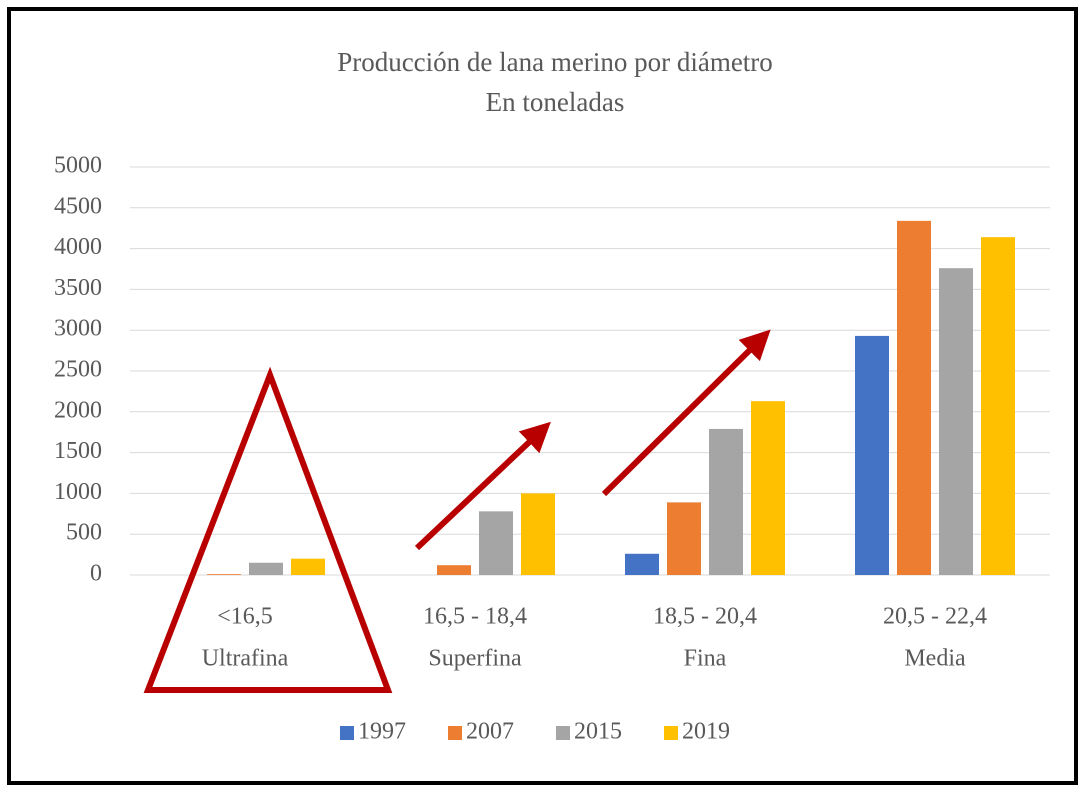 This screenshot has width=1082, height=785. I want to click on y-tick-label: 3000, so click(78, 329).